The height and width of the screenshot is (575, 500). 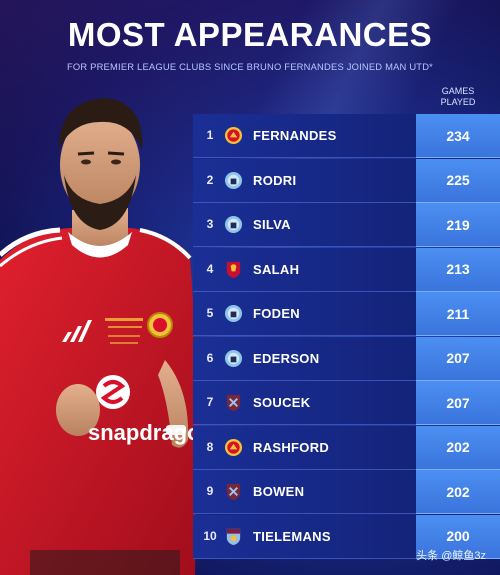 I want to click on player-name: FODEN, so click(x=276, y=313).